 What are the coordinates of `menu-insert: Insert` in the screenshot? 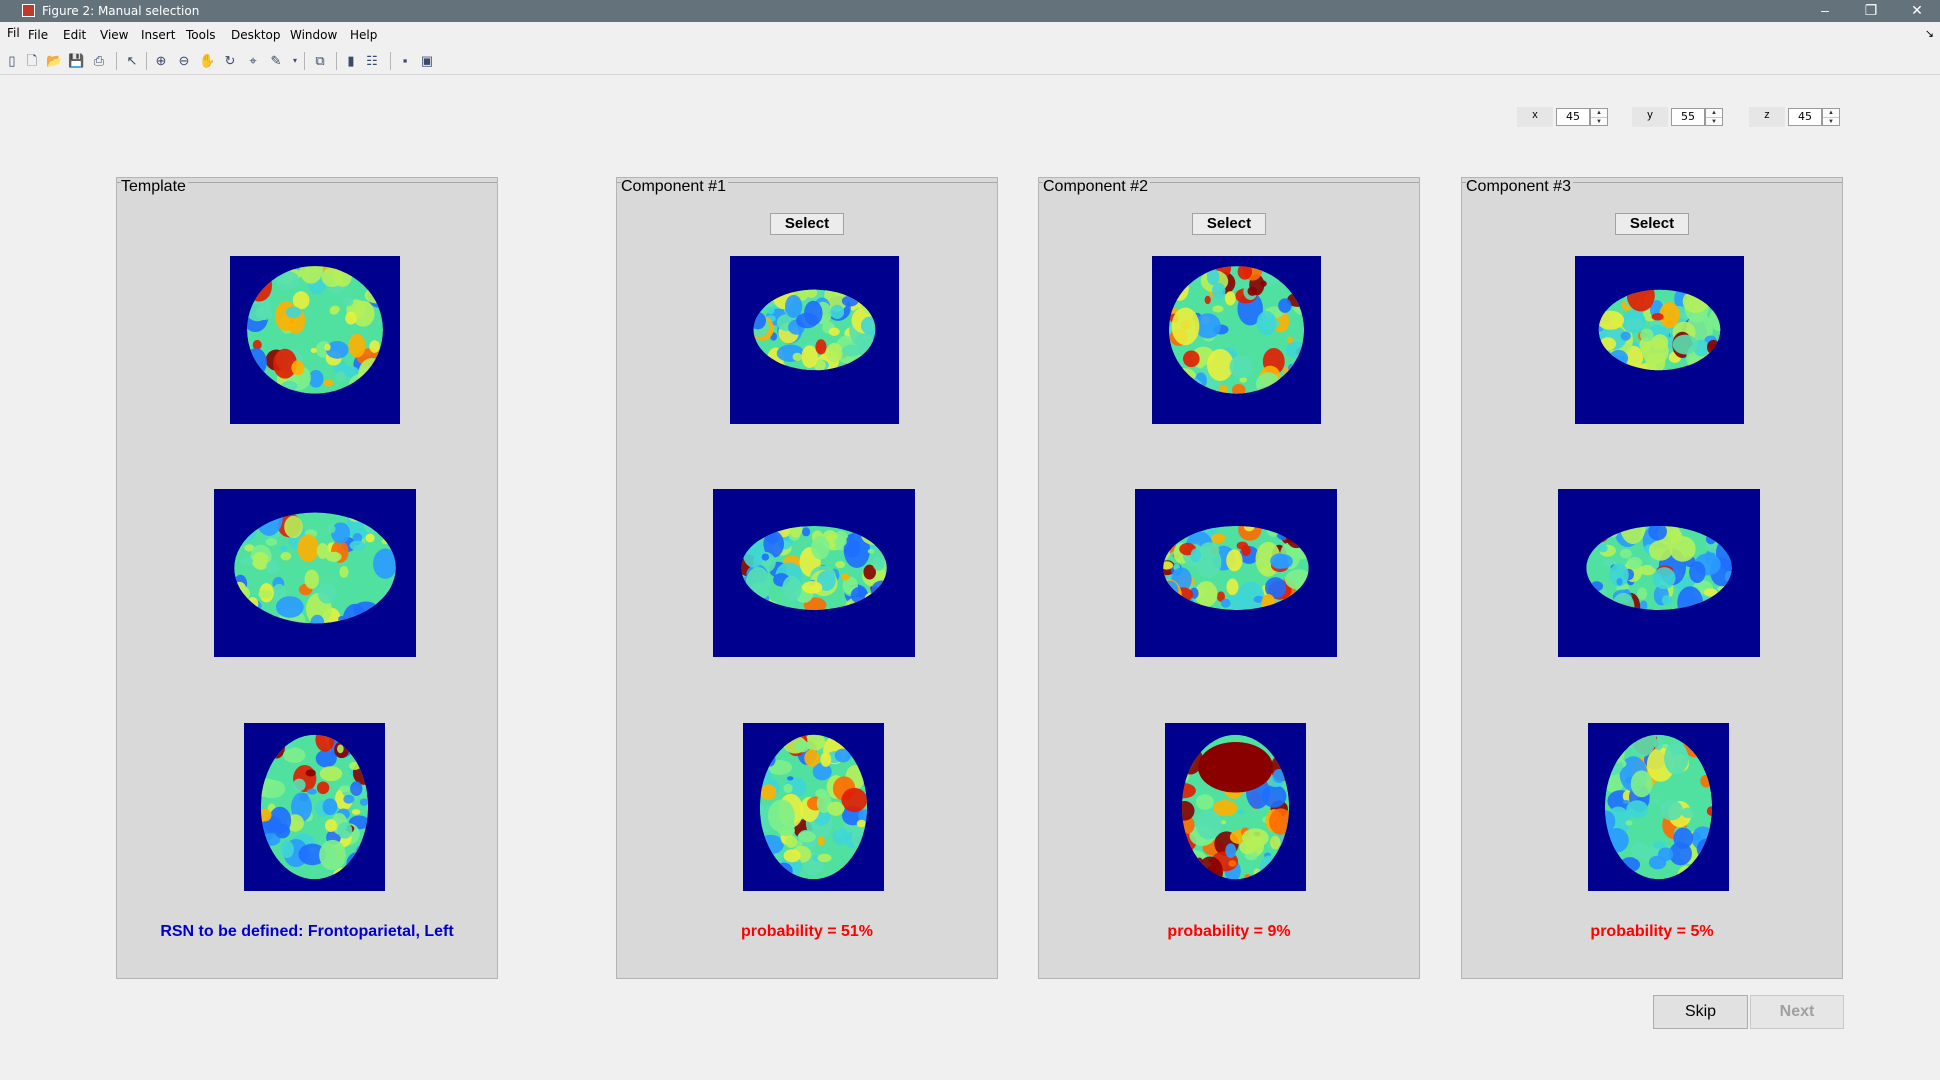 It's located at (158, 35).